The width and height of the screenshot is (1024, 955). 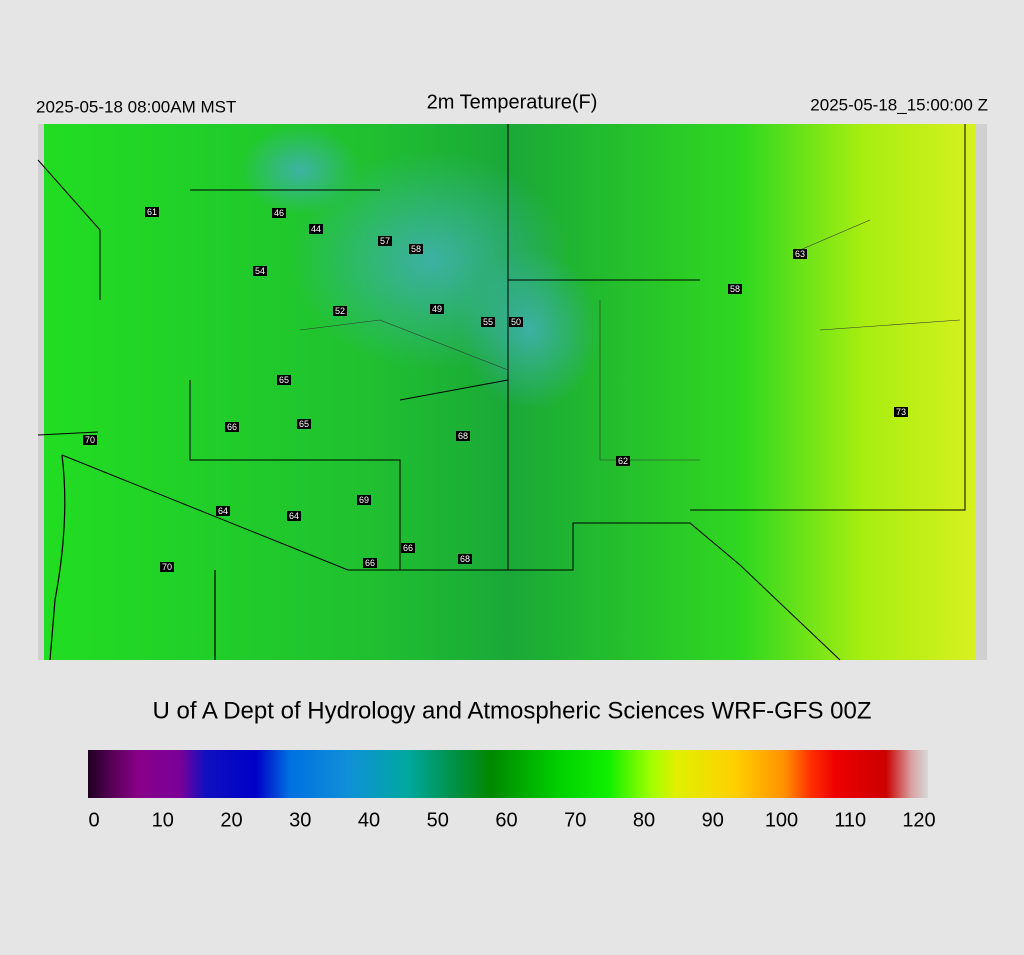 I want to click on map-title: 2m Temperature(F), so click(x=512, y=102).